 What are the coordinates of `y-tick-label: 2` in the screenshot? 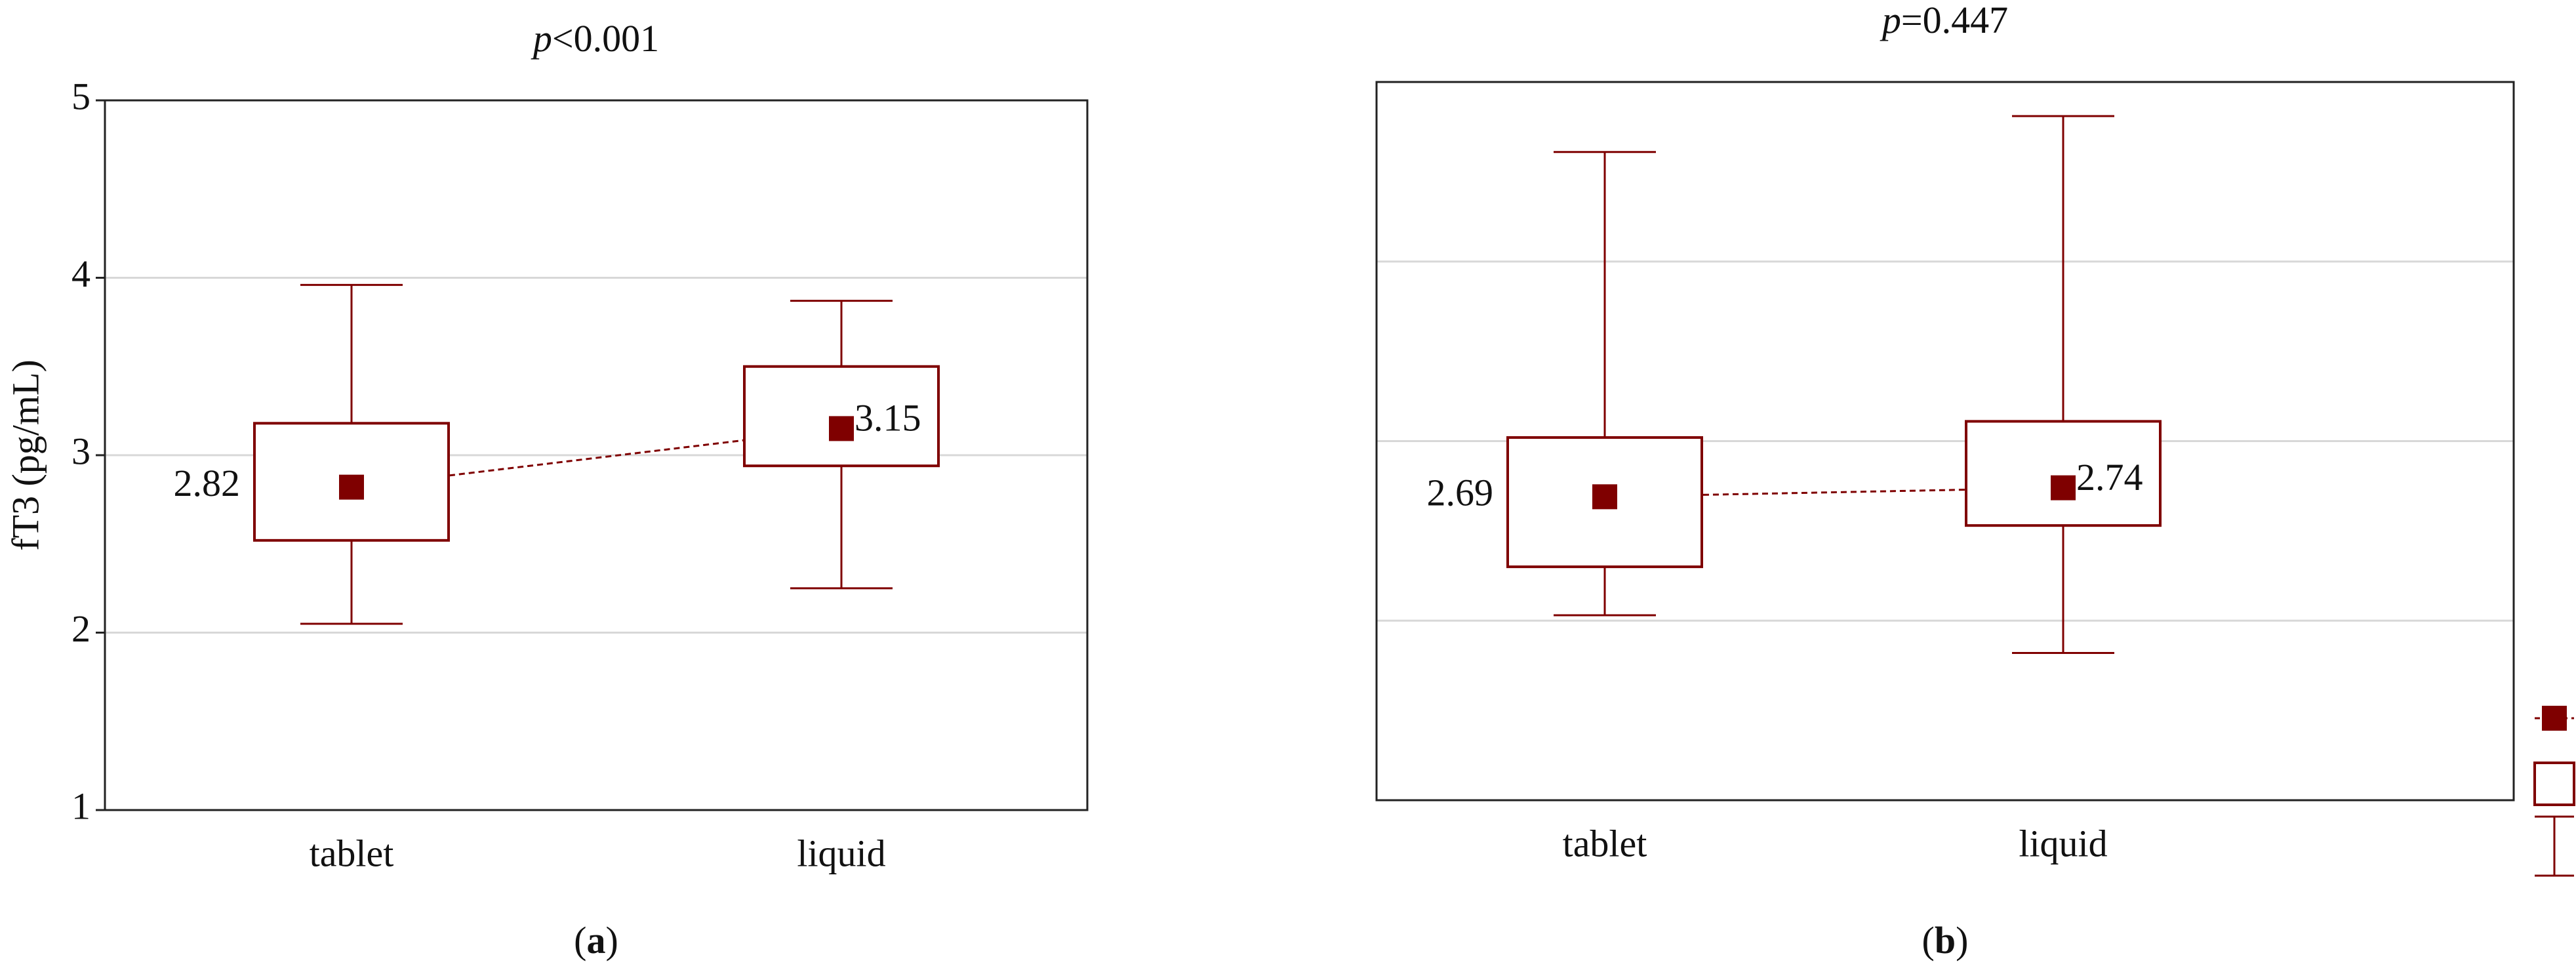 It's located at (81, 628).